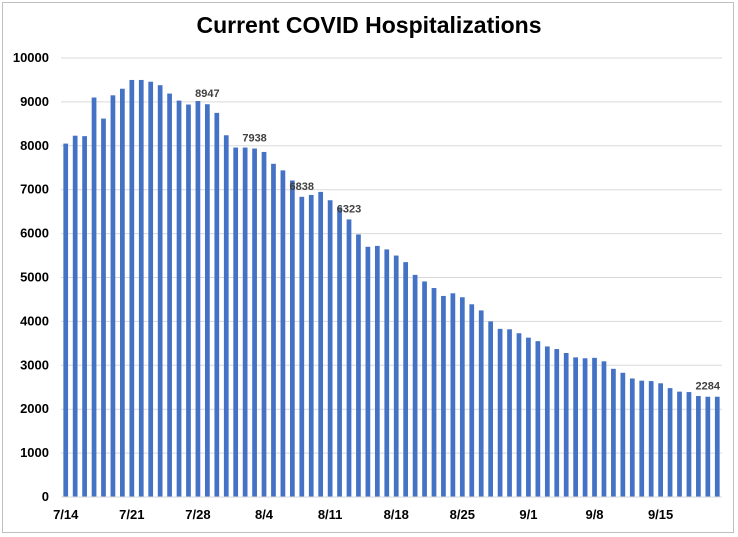 The image size is (738, 537). I want to click on x-tick-label: 7/28, so click(197, 514).